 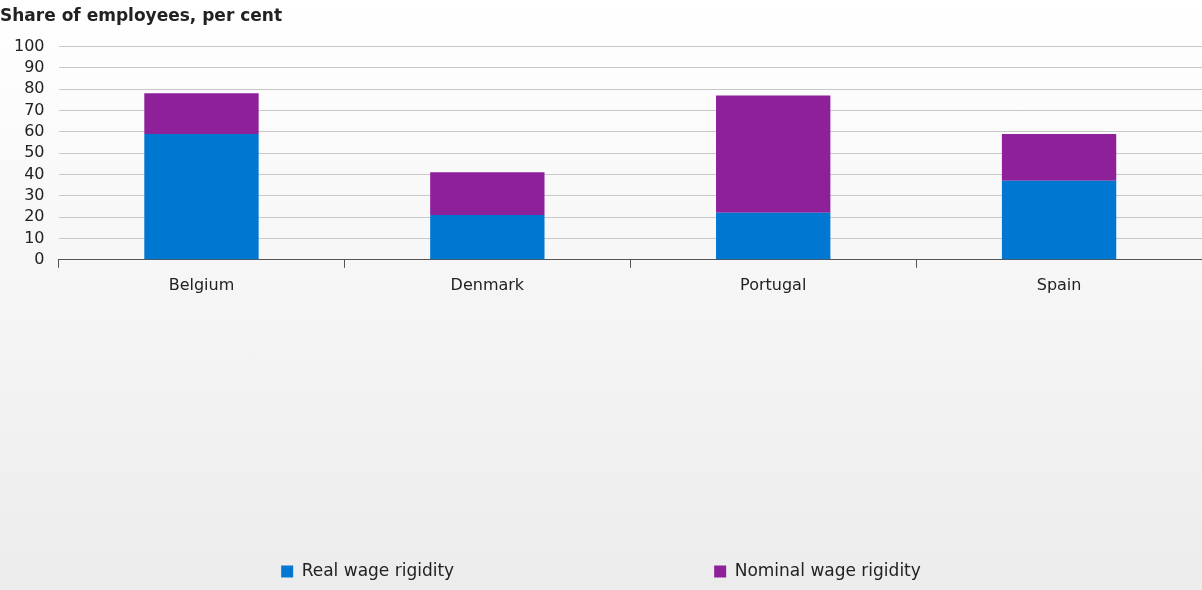 What do you see at coordinates (39, 258) in the screenshot?
I see `y-tick-label: 0` at bounding box center [39, 258].